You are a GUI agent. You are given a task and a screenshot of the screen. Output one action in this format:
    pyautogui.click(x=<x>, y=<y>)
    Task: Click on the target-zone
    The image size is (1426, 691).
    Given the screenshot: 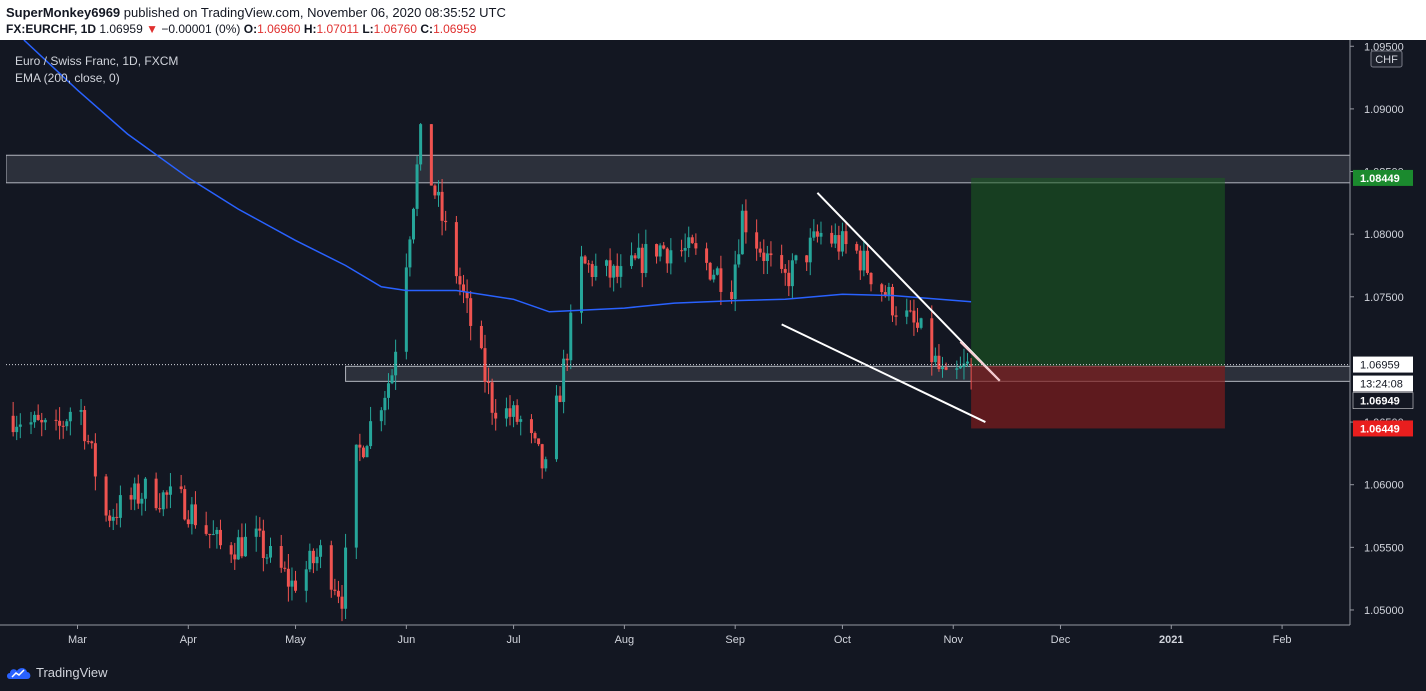 What is the action you would take?
    pyautogui.click(x=1098, y=271)
    